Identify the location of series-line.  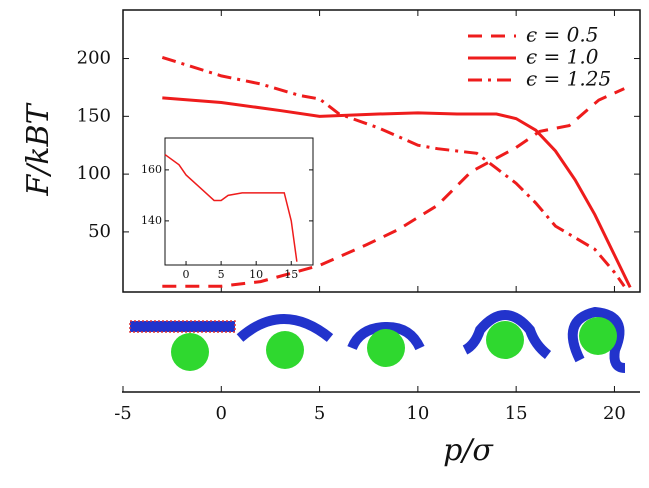
(231, 207).